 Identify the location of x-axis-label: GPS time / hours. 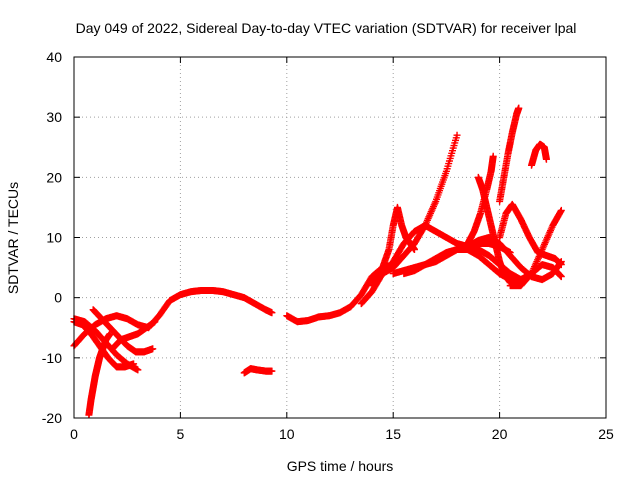
(340, 466).